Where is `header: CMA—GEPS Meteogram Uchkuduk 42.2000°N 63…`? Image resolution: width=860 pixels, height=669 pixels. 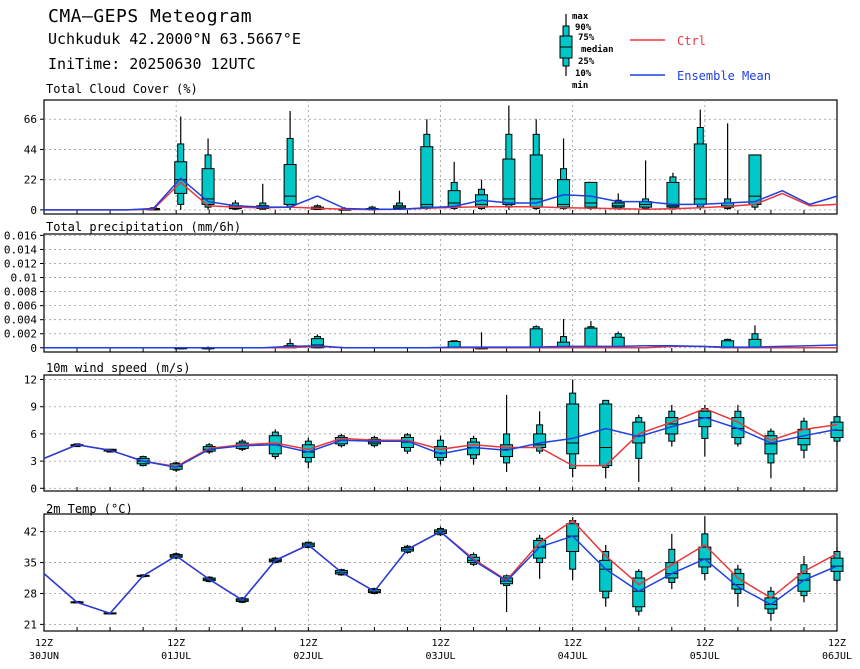 header: CMA—GEPS Meteogram Uchkuduk 42.2000°N 63… is located at coordinates (430, 50).